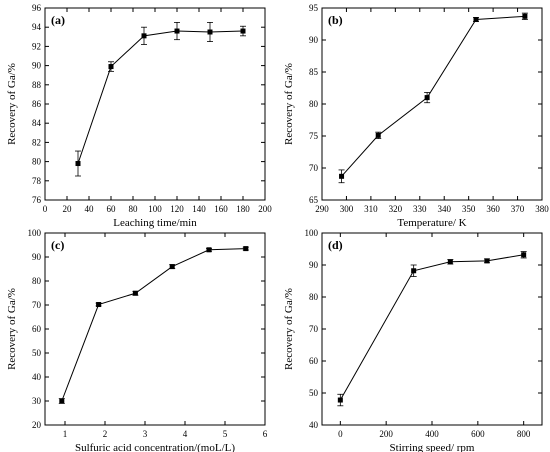 Image resolution: width=550 pixels, height=452 pixels. What do you see at coordinates (37, 8) in the screenshot?
I see `y-tick-label: 96` at bounding box center [37, 8].